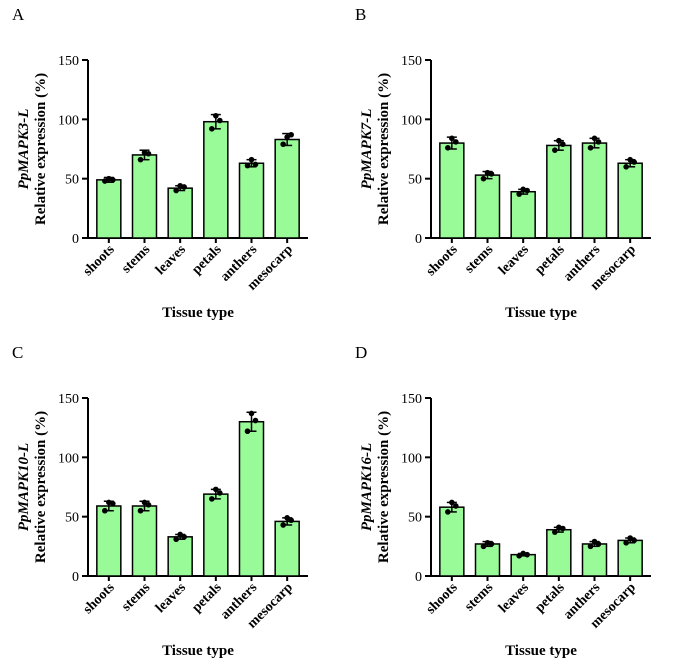 The height and width of the screenshot is (663, 685). I want to click on panel-letter: A, so click(18, 14).